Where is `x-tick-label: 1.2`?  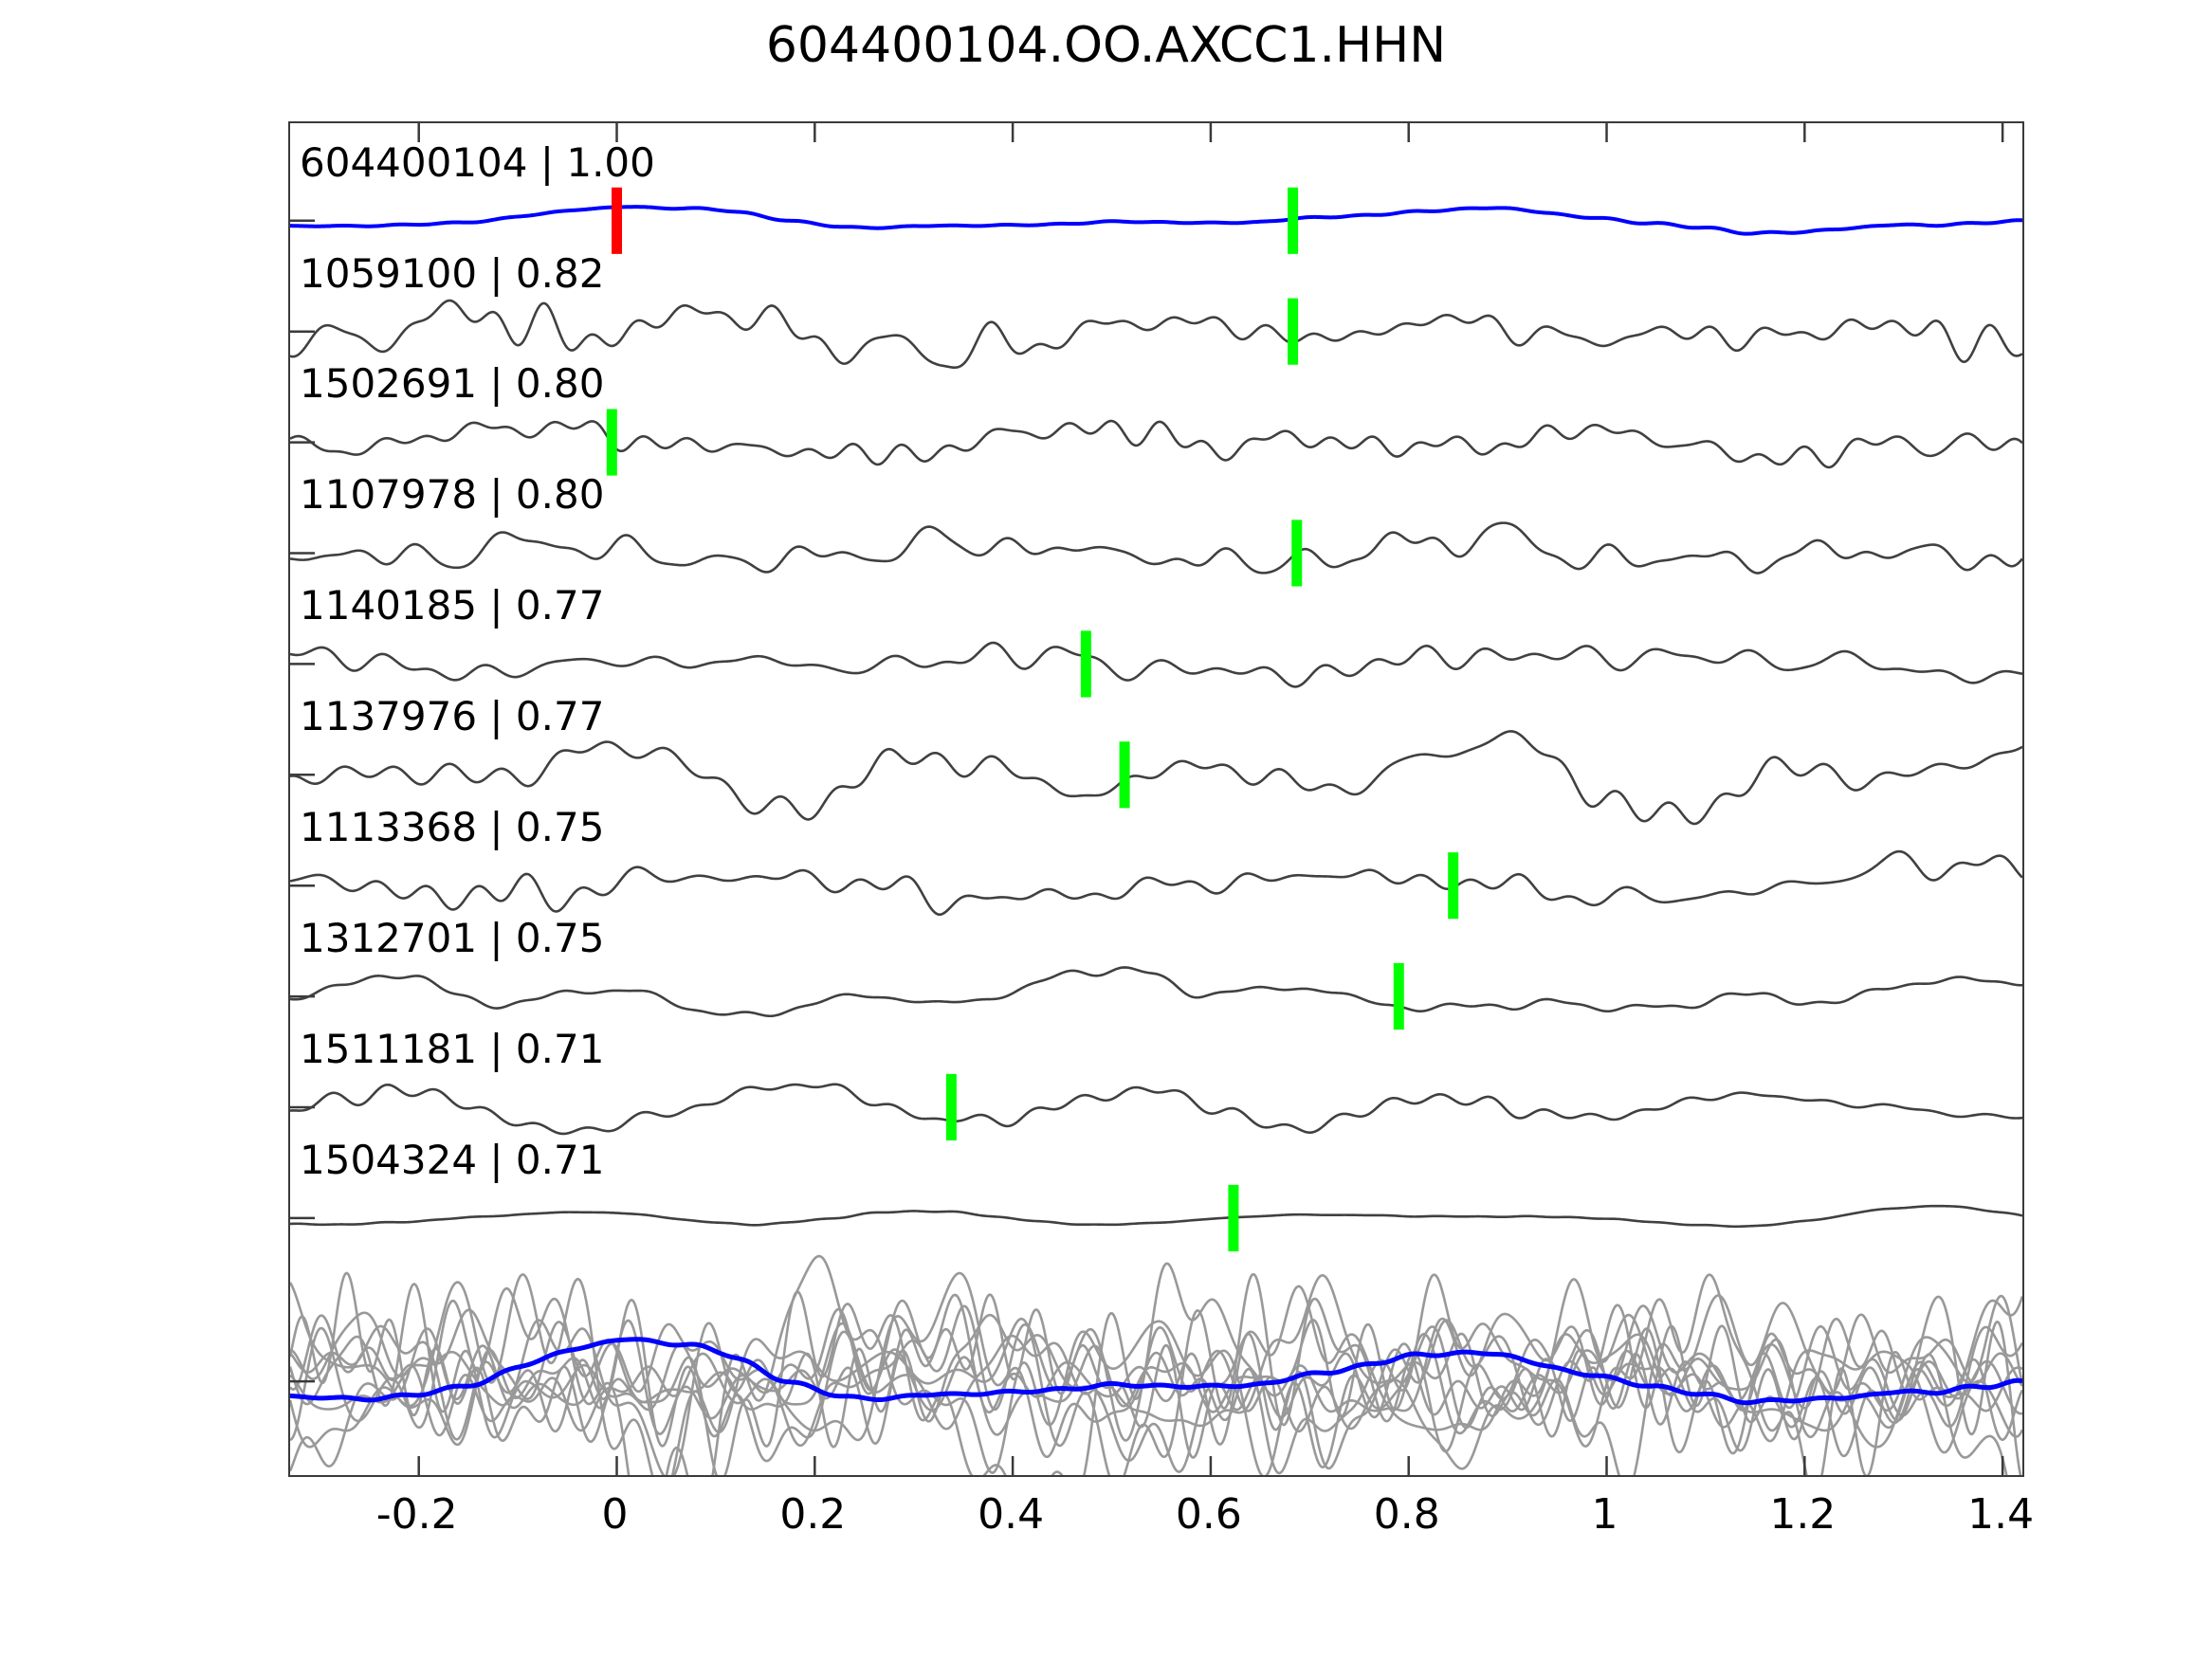 x-tick-label: 1.2 is located at coordinates (1803, 1514).